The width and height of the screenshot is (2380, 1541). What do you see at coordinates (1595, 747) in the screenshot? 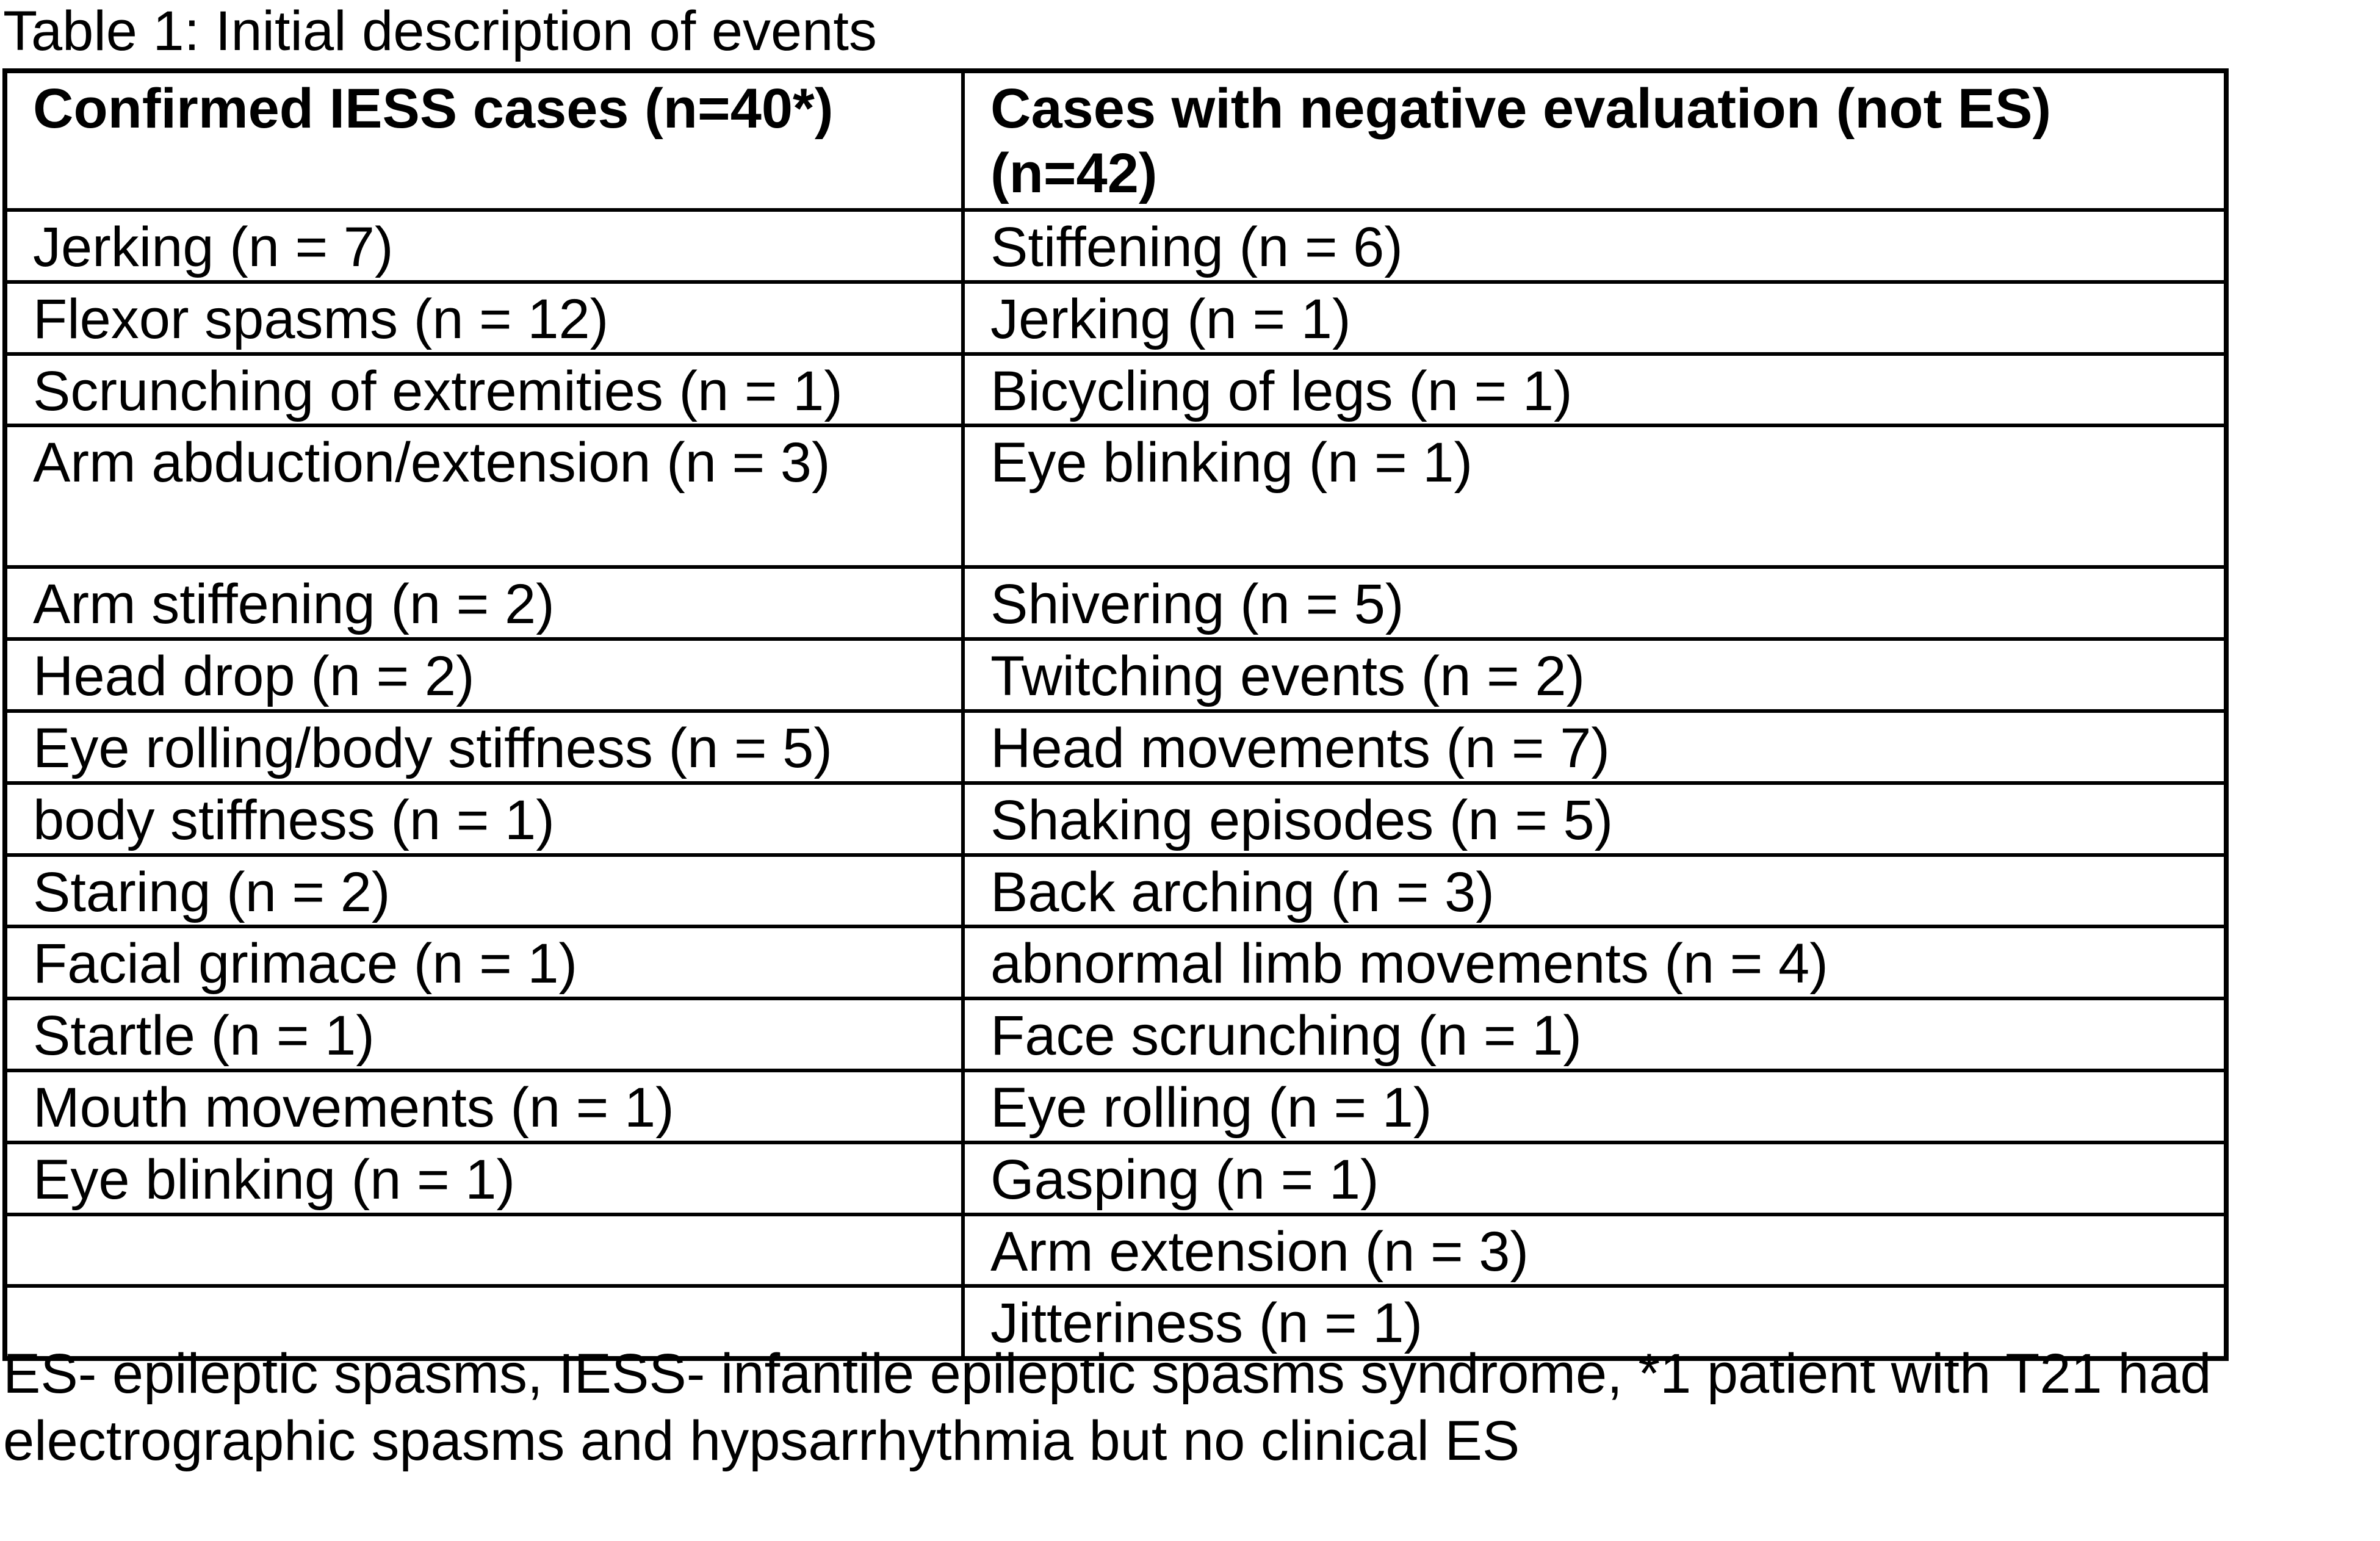
I see `cell-right: Head movements (n = 7)` at bounding box center [1595, 747].